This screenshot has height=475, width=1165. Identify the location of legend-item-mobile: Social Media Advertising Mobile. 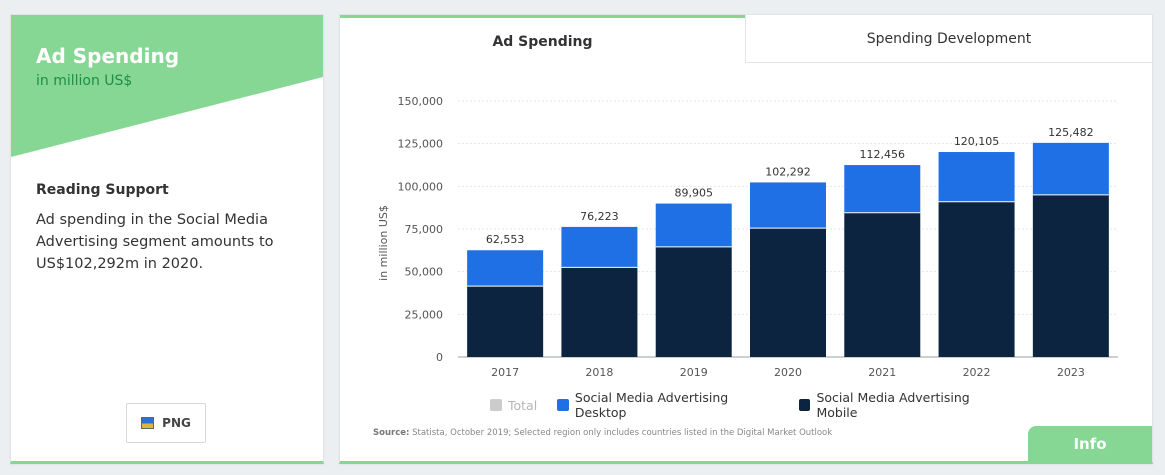
(904, 405).